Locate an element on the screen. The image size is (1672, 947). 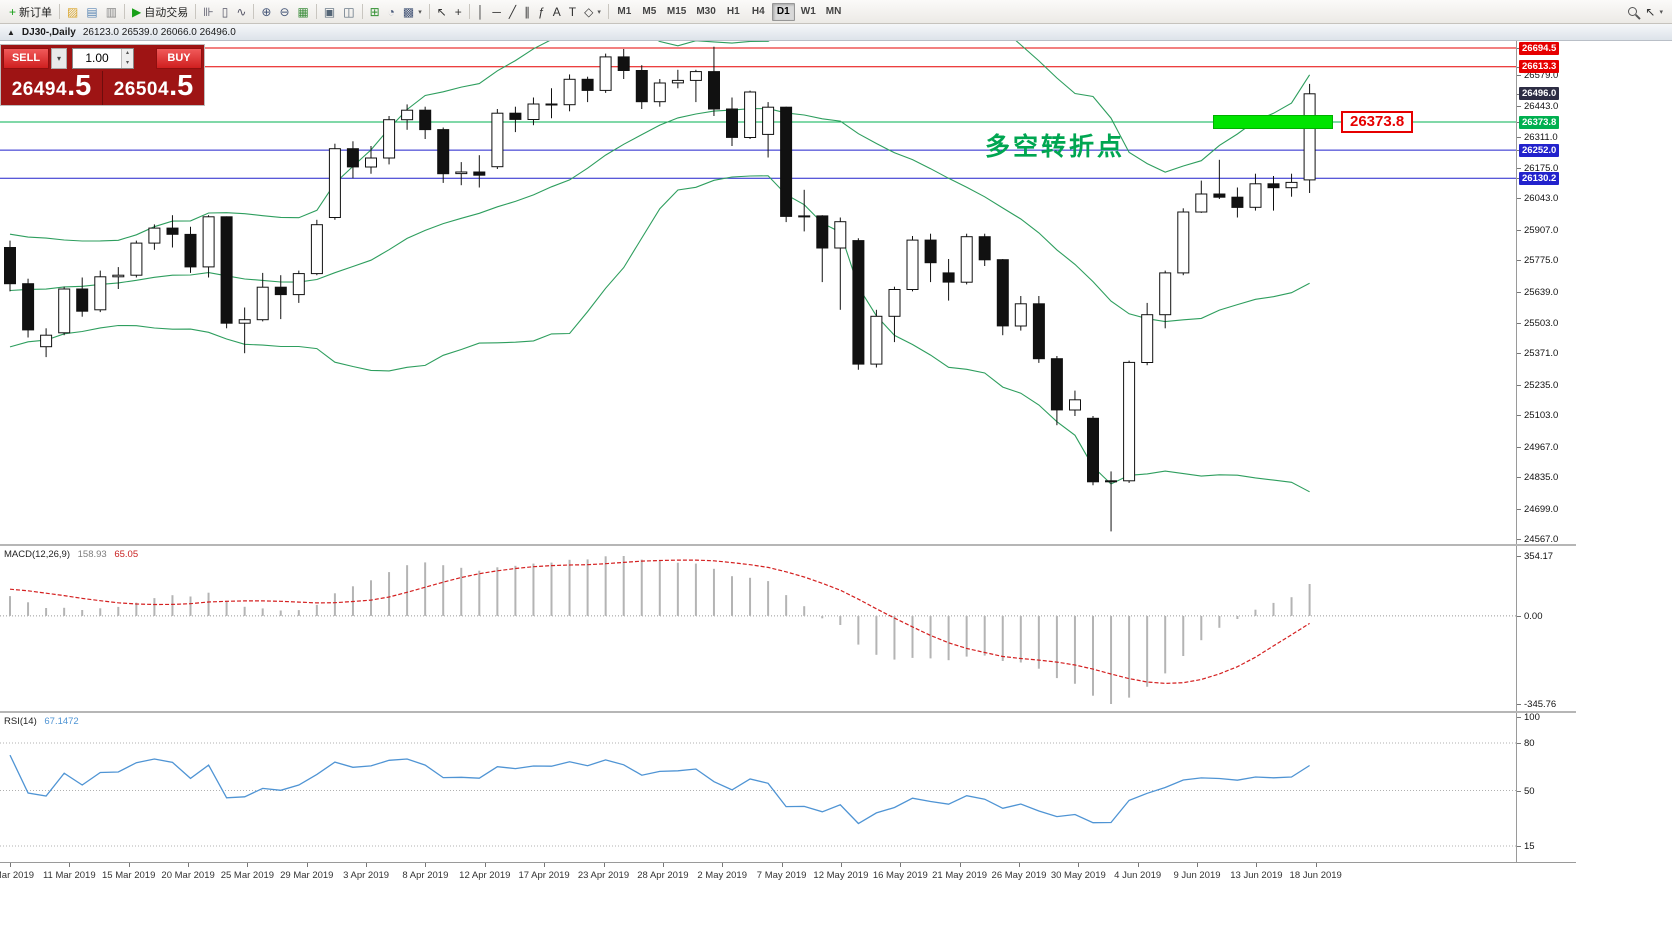
cascade-windows-button: ◫ is located at coordinates (348, 12).